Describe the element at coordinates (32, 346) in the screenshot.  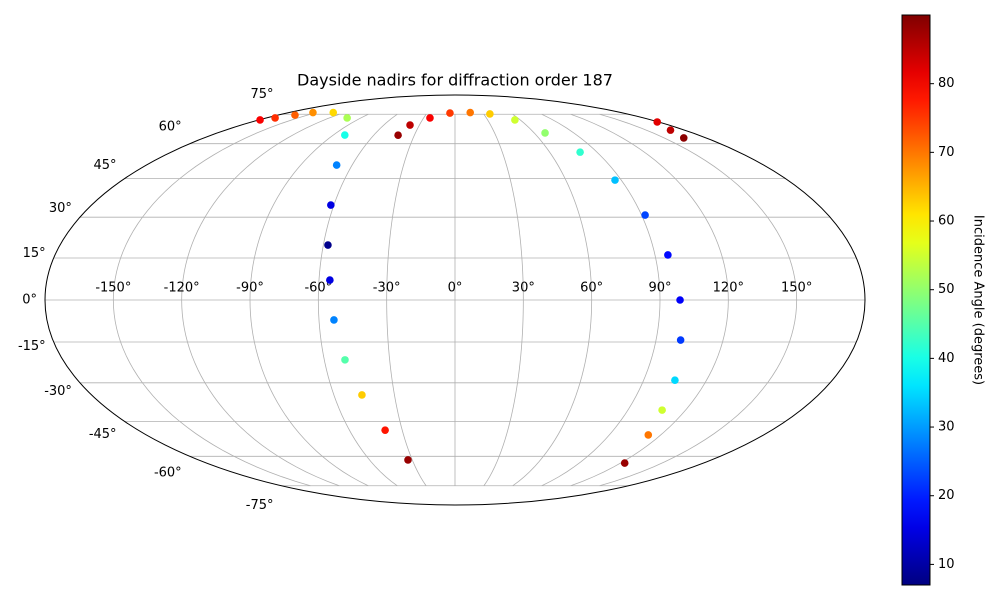
I see `y-tick-label: -15°` at that location.